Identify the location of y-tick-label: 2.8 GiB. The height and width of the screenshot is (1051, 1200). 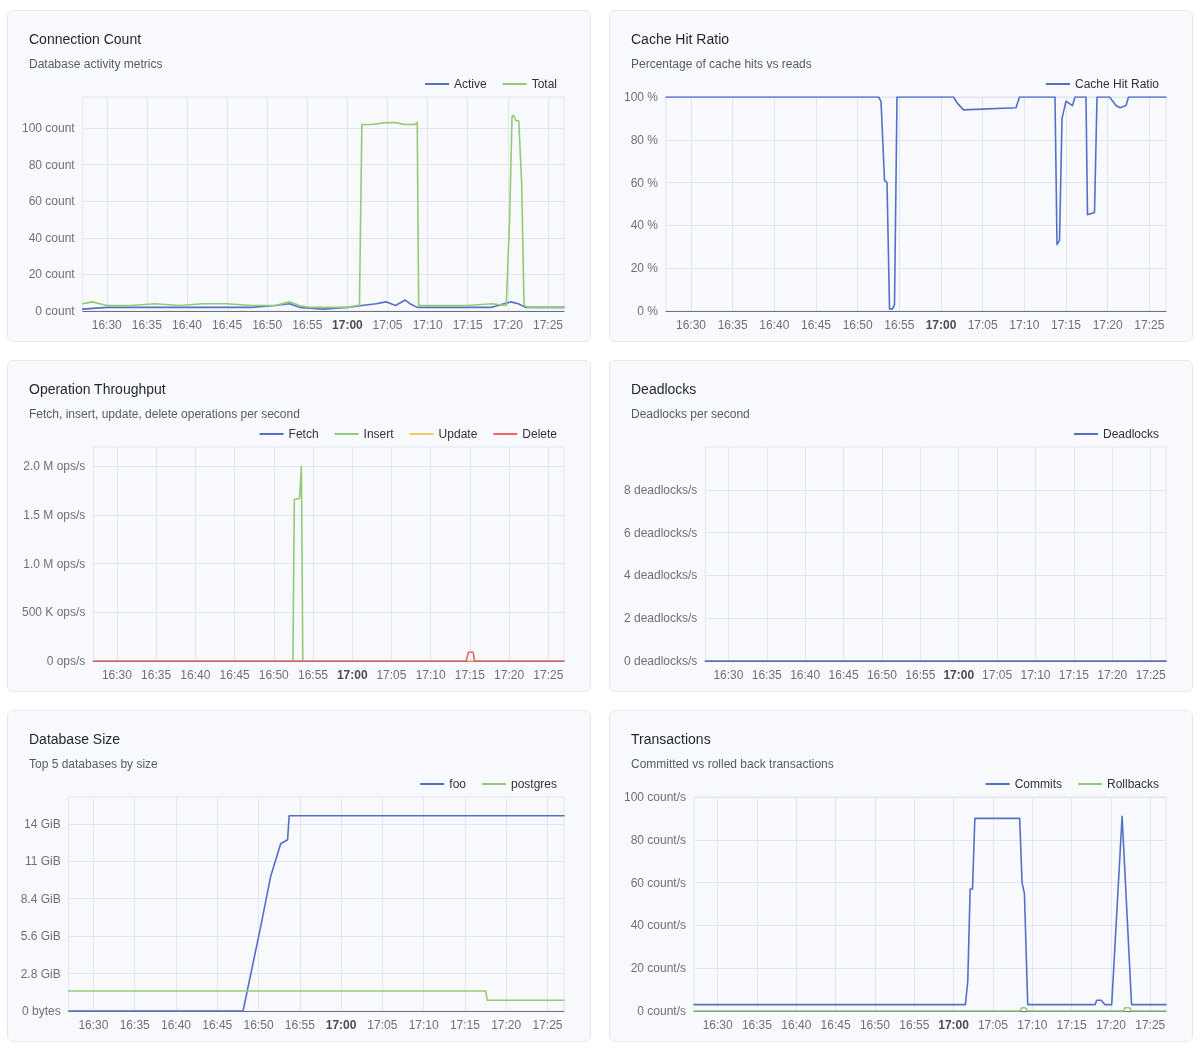
(40, 973).